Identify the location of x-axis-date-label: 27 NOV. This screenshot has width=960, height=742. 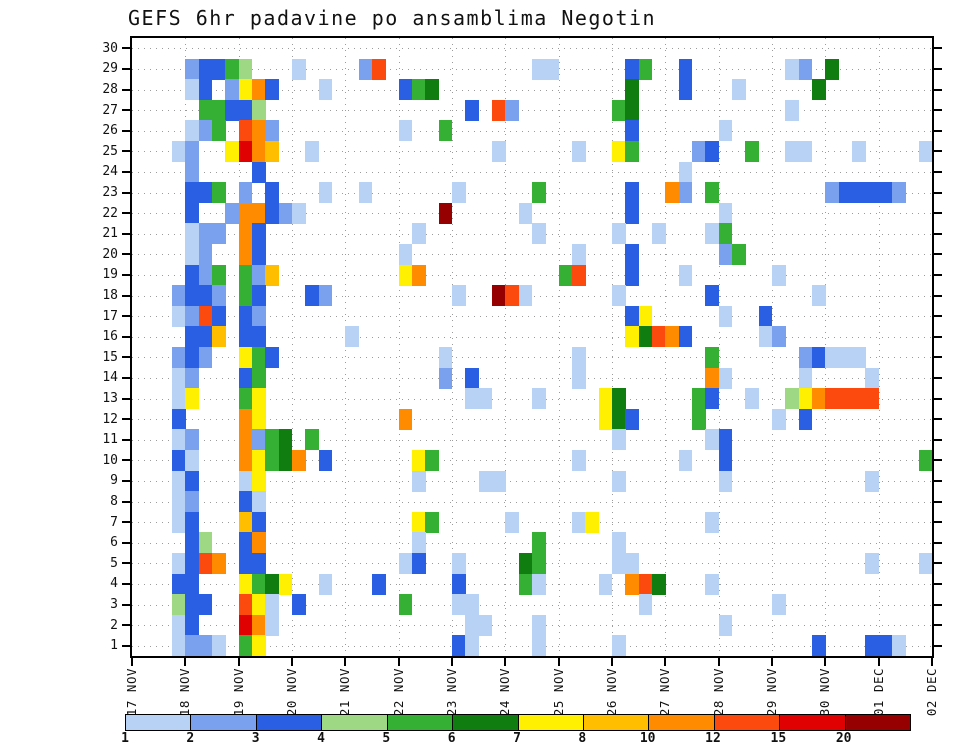
(665, 692).